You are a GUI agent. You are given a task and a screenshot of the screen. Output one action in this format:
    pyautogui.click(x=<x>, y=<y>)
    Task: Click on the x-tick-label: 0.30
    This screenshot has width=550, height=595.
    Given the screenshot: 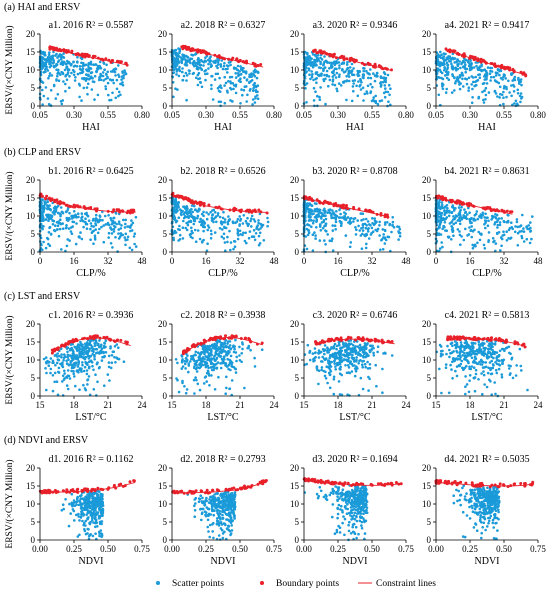 What is the action you would take?
    pyautogui.click(x=206, y=115)
    